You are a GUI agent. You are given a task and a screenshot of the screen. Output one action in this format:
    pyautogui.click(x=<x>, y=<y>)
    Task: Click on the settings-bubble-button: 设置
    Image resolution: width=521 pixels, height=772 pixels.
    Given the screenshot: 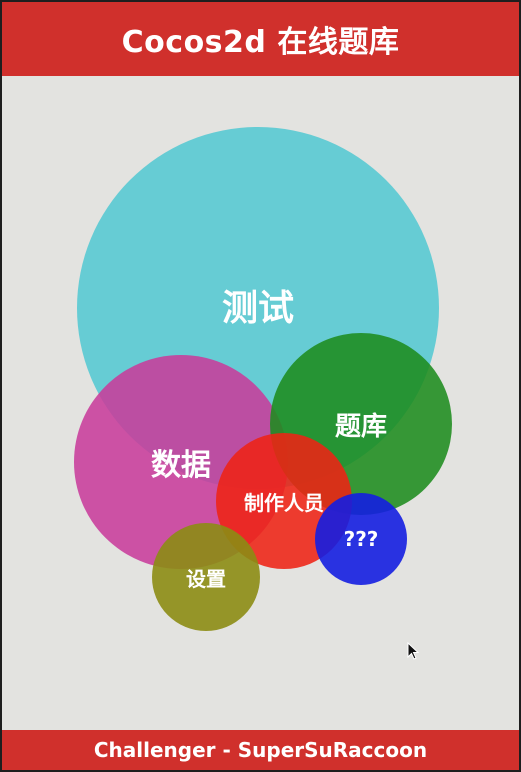 What is the action you would take?
    pyautogui.click(x=206, y=577)
    